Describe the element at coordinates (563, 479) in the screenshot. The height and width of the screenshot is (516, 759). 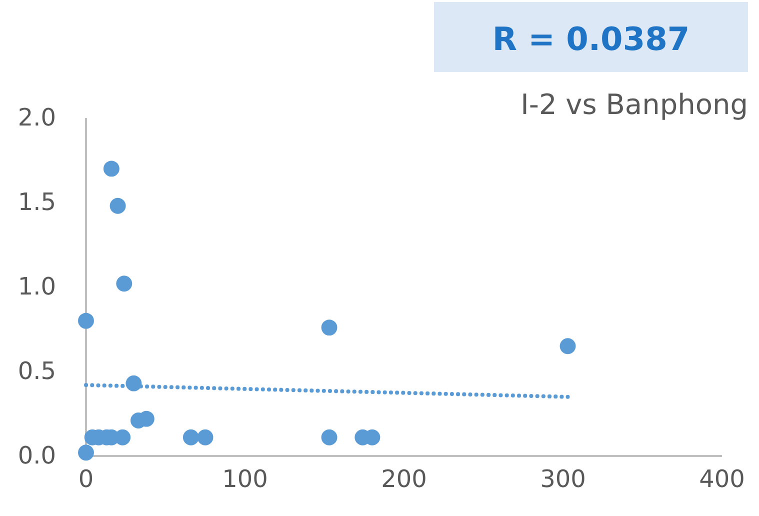
I see `x-tick-label: 300` at that location.